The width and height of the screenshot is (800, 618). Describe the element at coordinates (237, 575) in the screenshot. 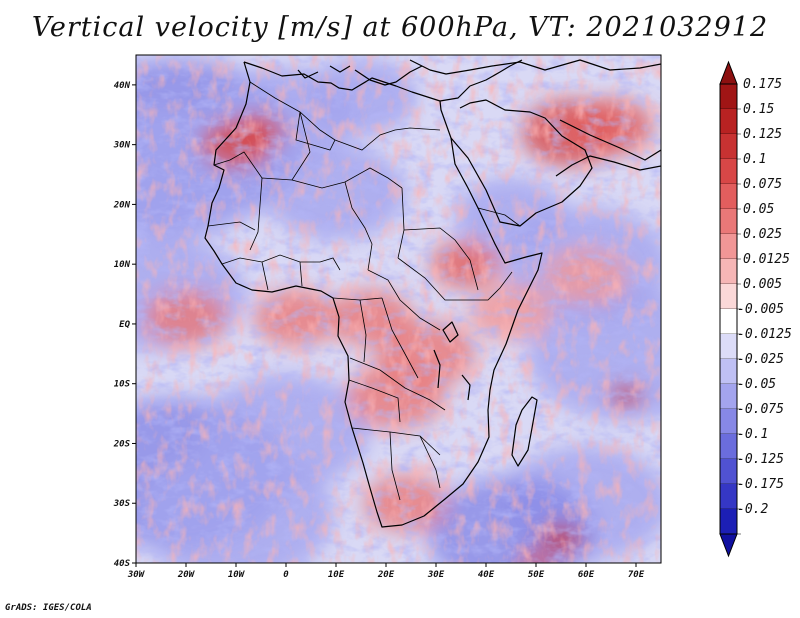

I see `lon-tick-label: 10W` at that location.